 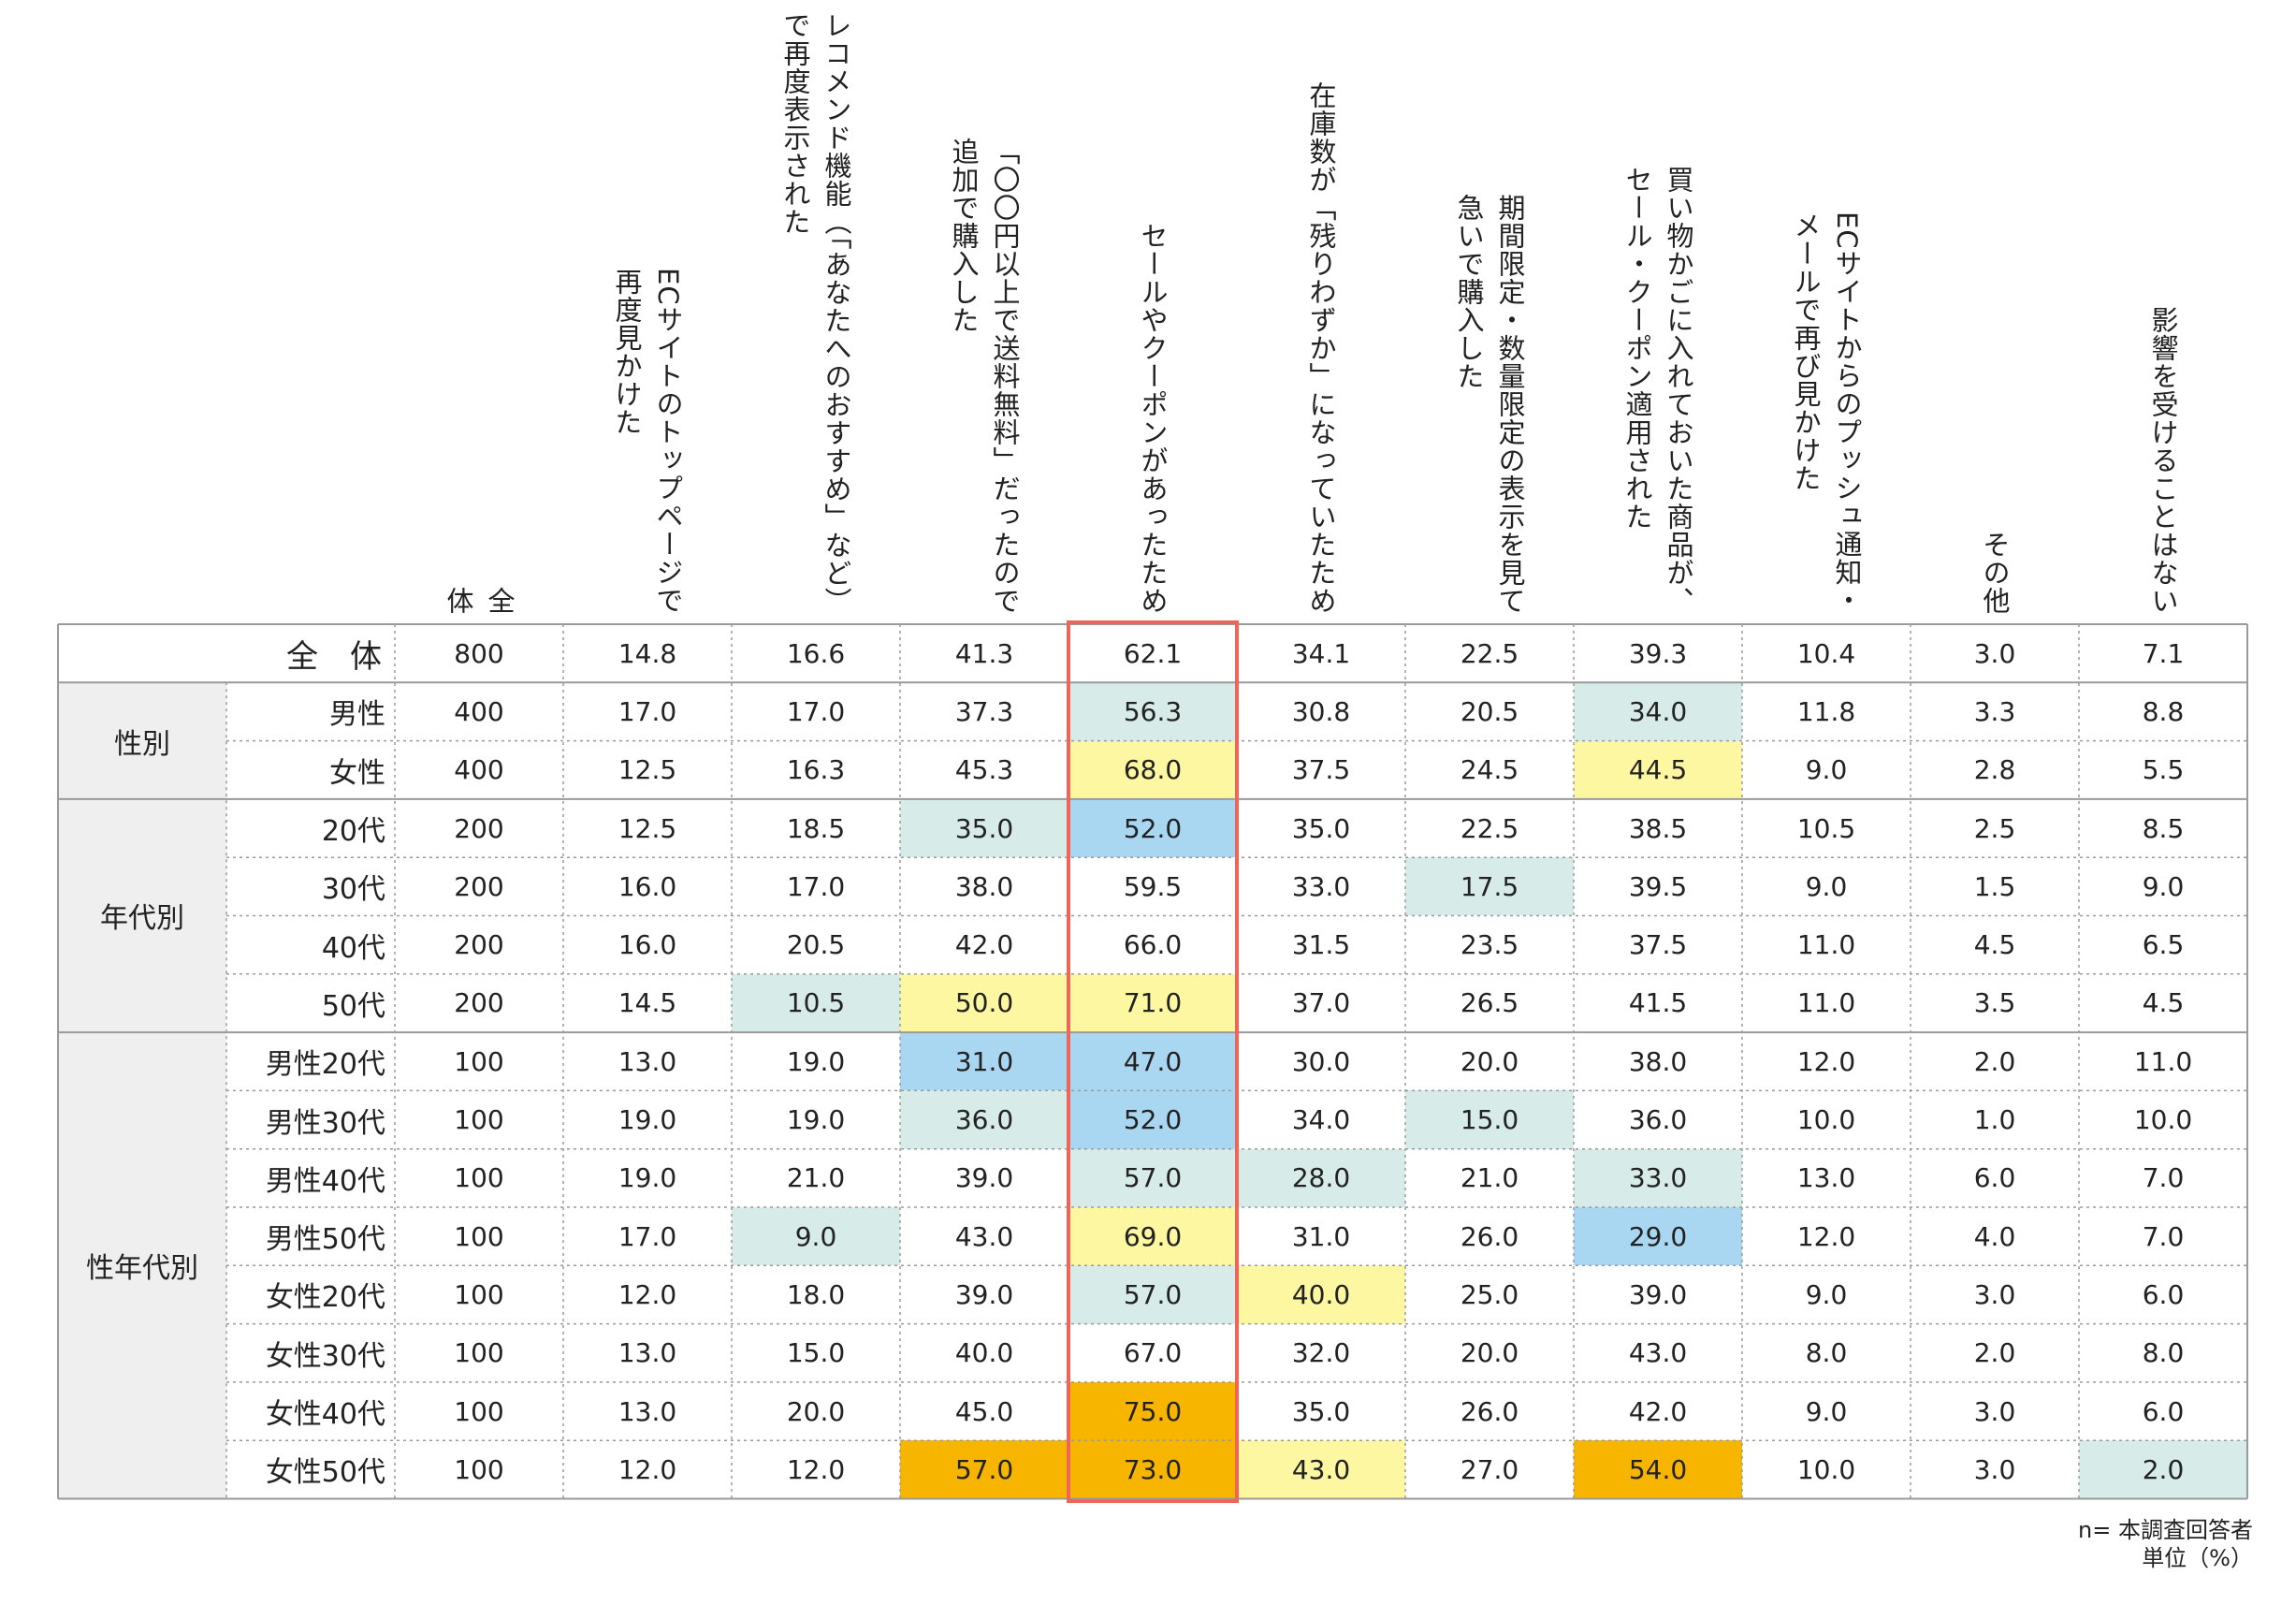 I want to click on value-cell: 43.0, so click(x=1321, y=1469).